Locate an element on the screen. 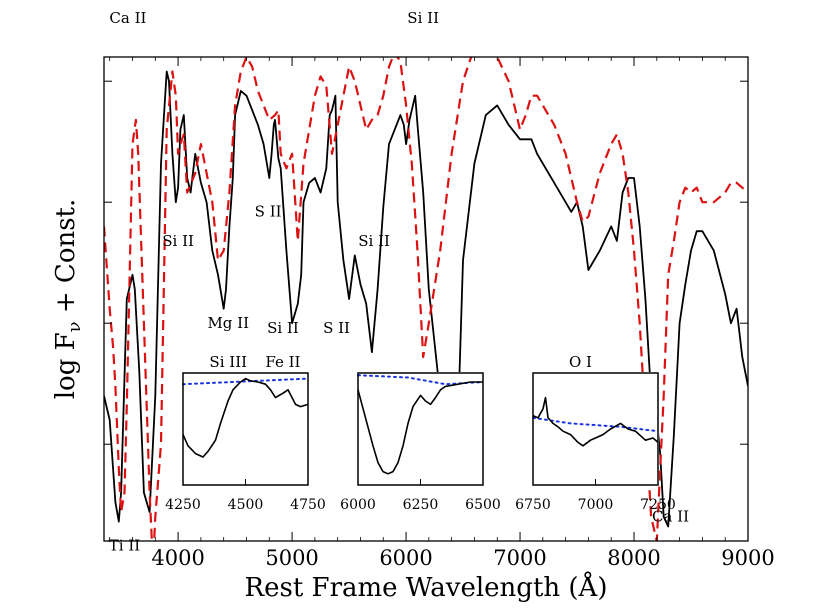 The width and height of the screenshot is (831, 610). inset-3-tick-label: 7000 is located at coordinates (596, 505).